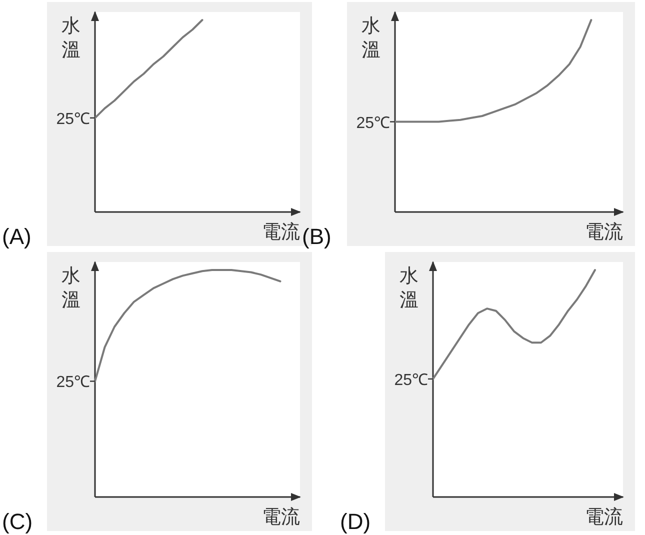 The image size is (645, 535). Describe the element at coordinates (355, 521) in the screenshot. I see `text: (D)` at that location.